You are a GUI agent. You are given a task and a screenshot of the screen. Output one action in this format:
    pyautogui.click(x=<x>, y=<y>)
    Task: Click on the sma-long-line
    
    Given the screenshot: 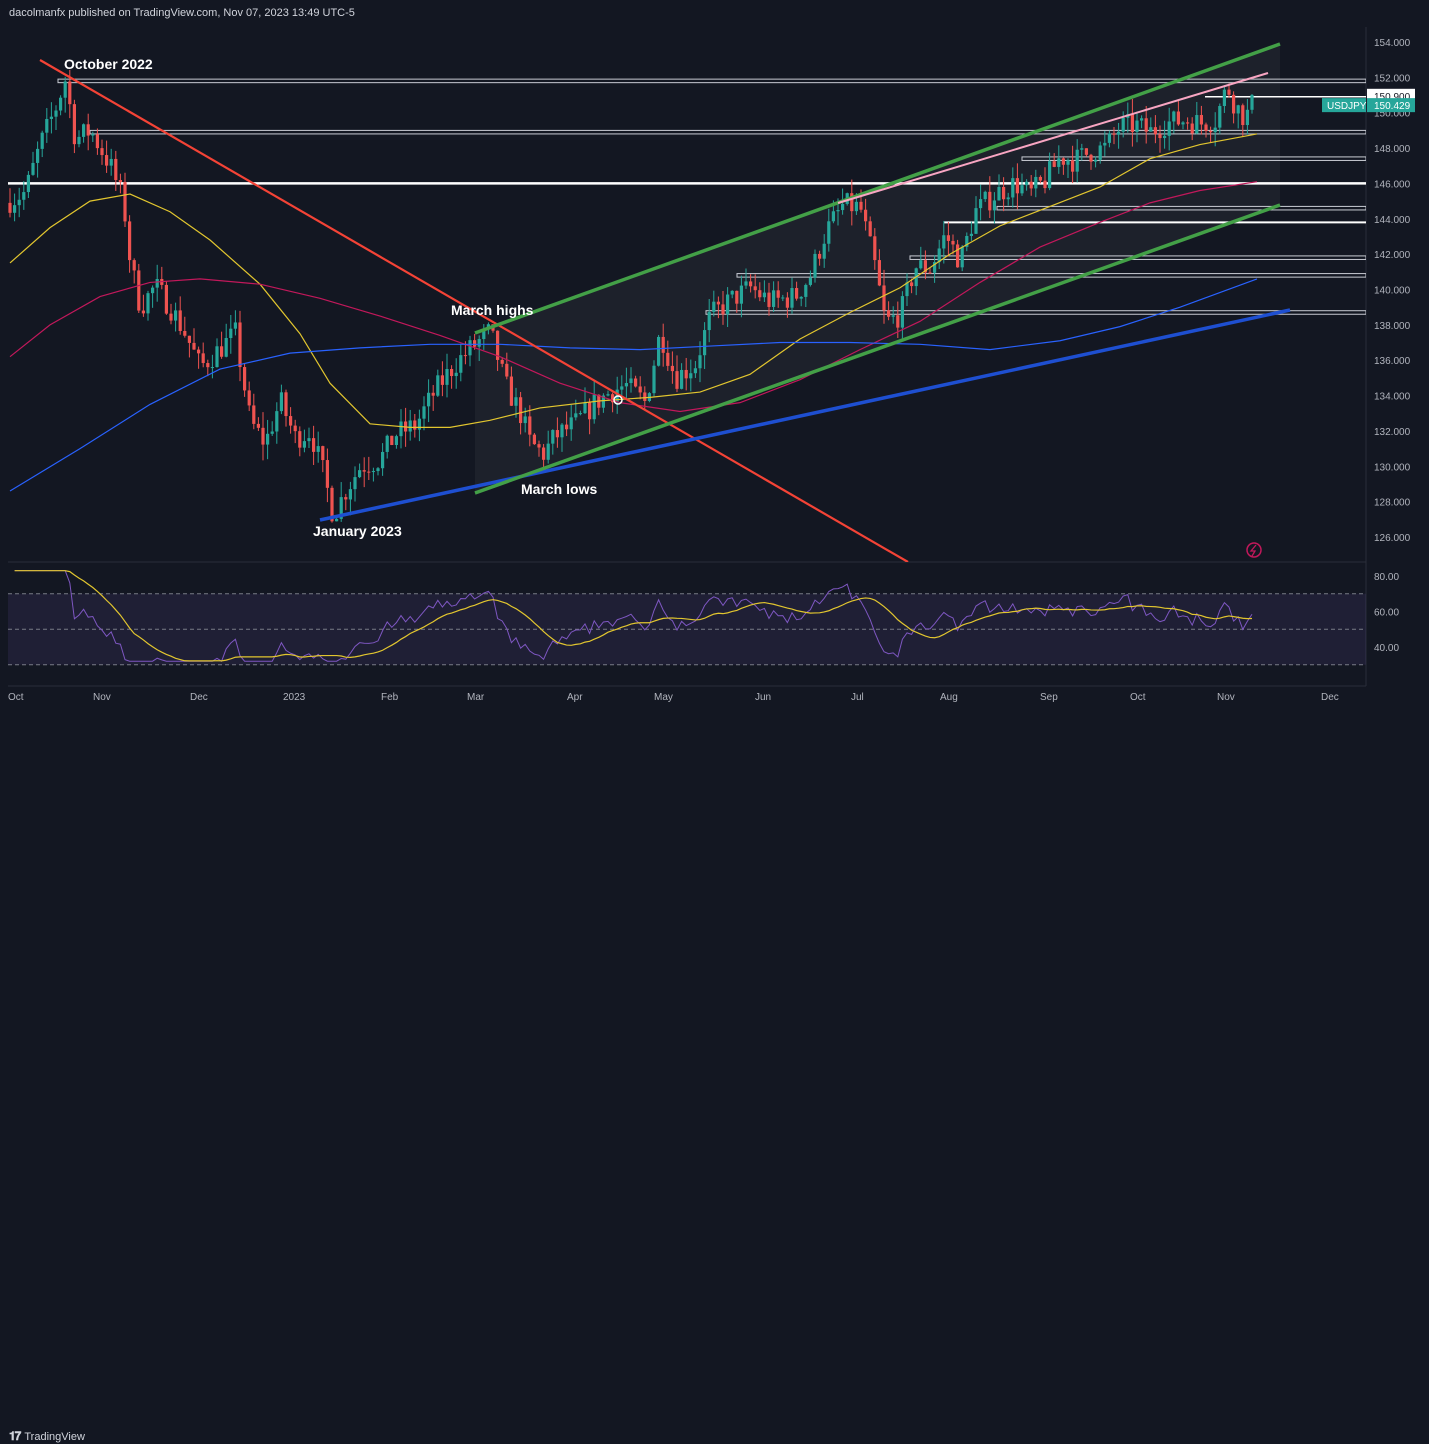 What is the action you would take?
    pyautogui.click(x=633, y=385)
    